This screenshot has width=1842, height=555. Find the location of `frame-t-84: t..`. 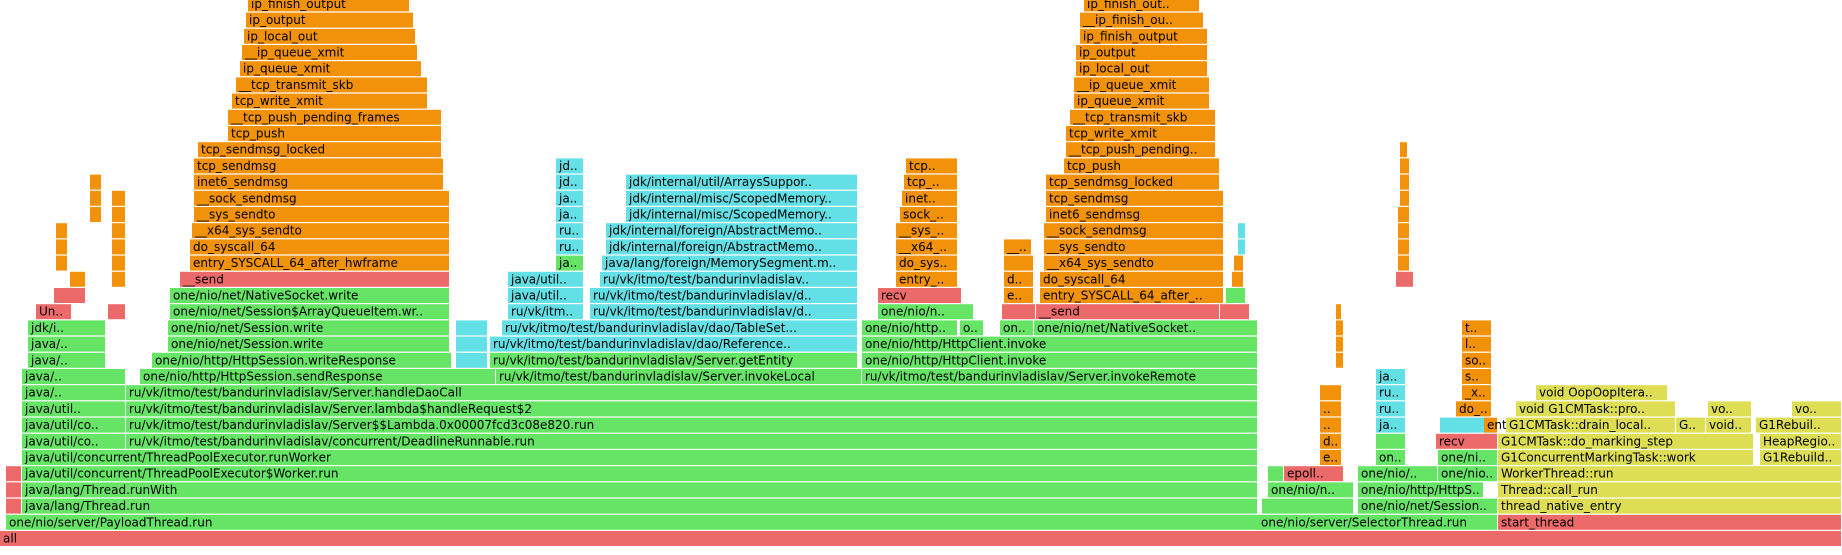

frame-t-84: t.. is located at coordinates (1476, 328).